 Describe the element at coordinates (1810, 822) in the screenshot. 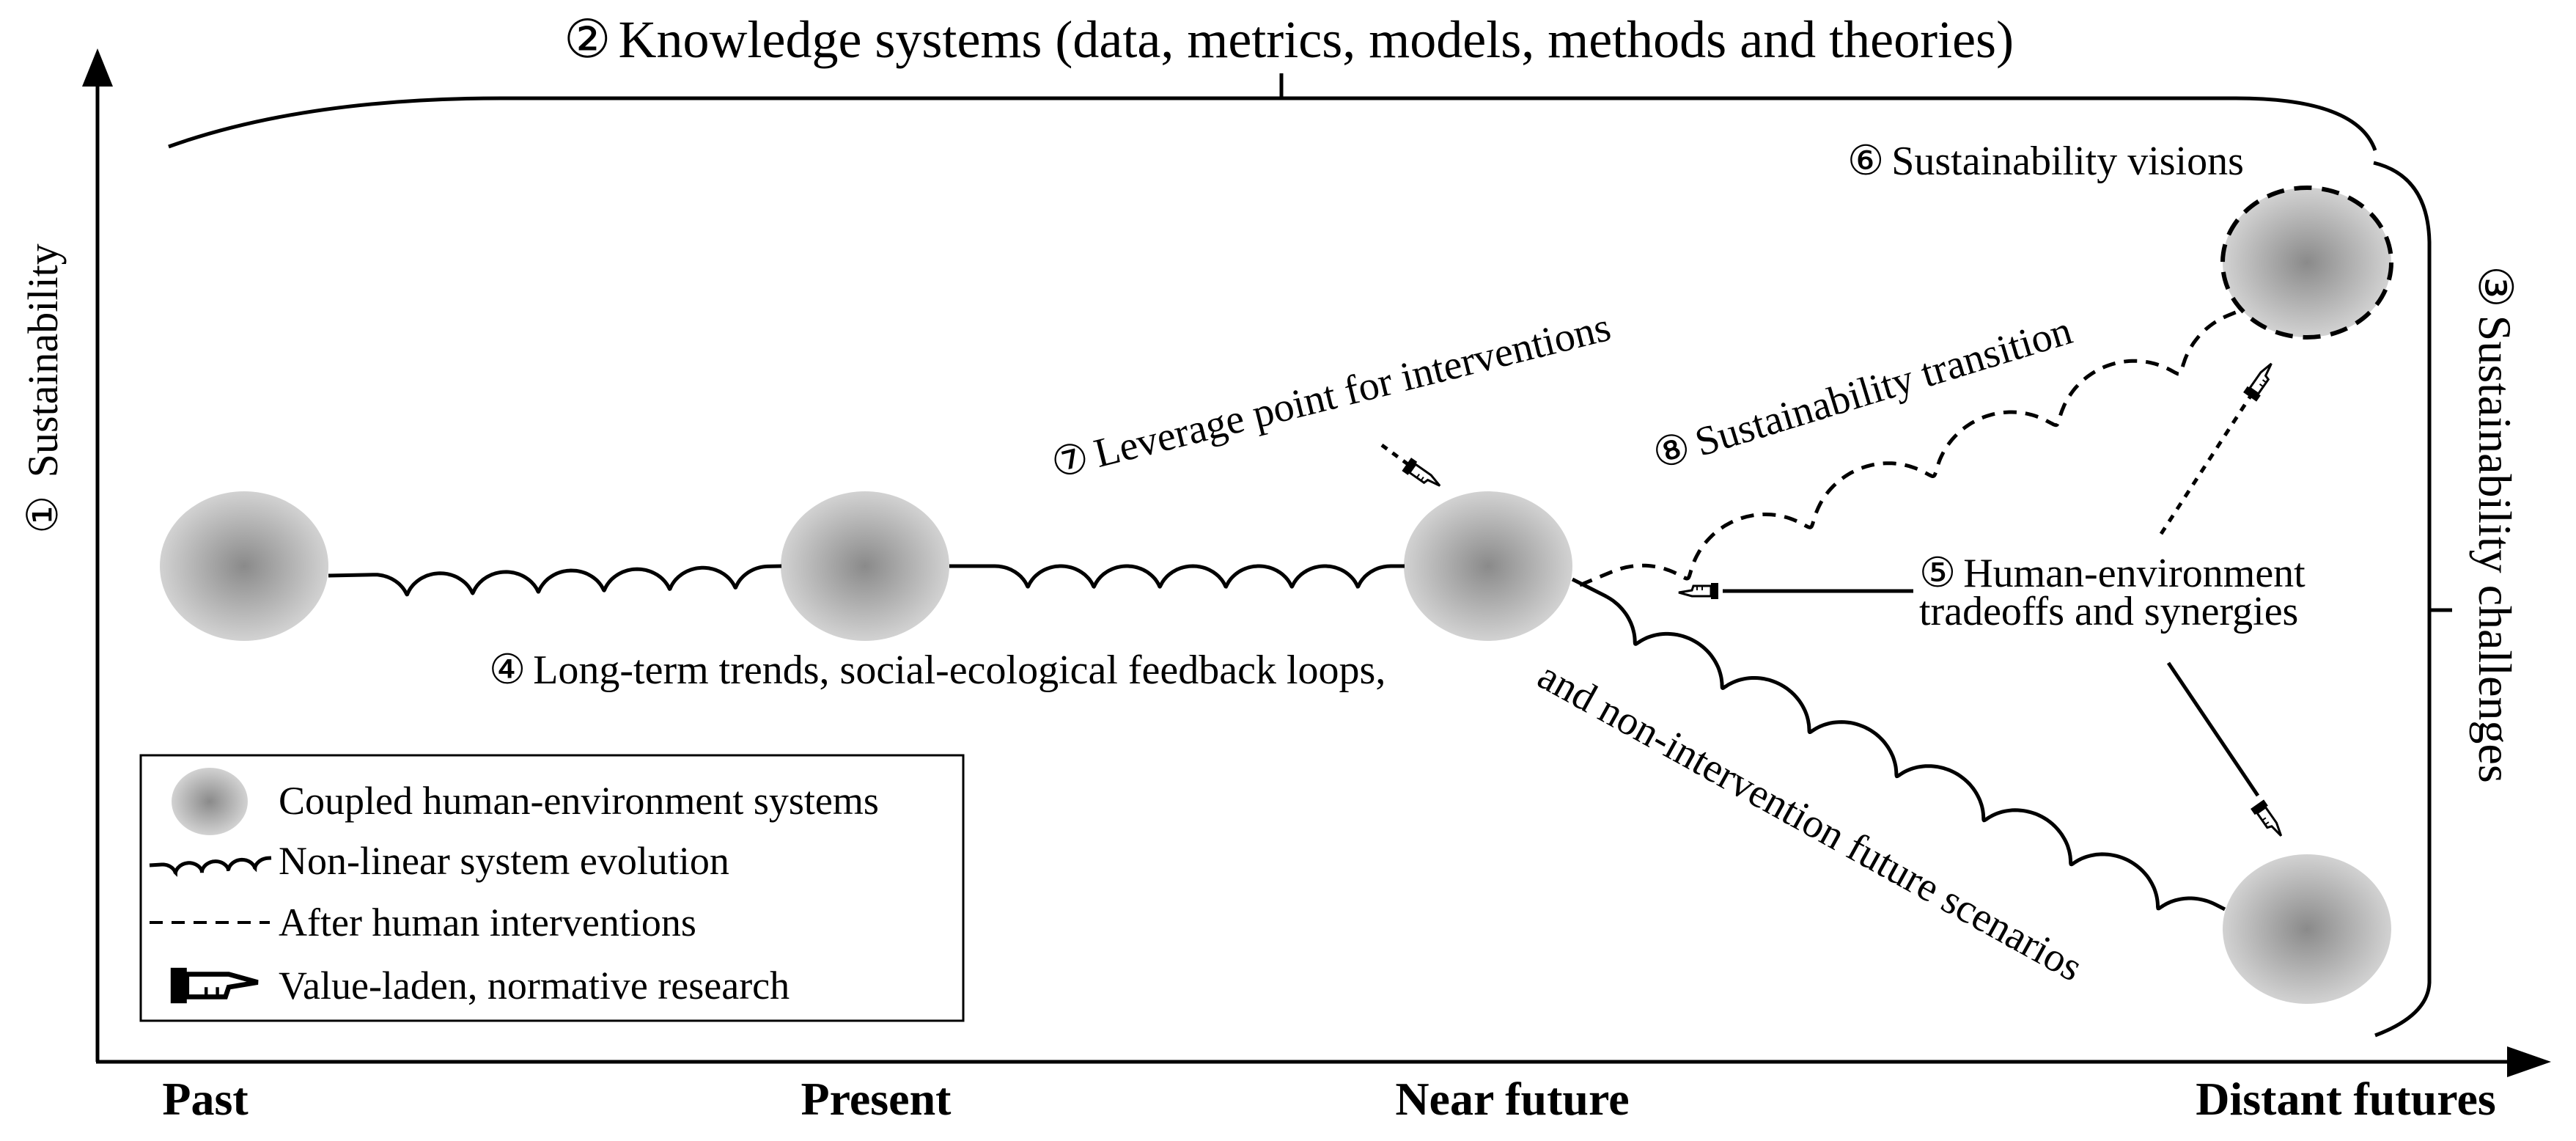

I see `trends-label-b: and non-intervention future scenarios` at that location.